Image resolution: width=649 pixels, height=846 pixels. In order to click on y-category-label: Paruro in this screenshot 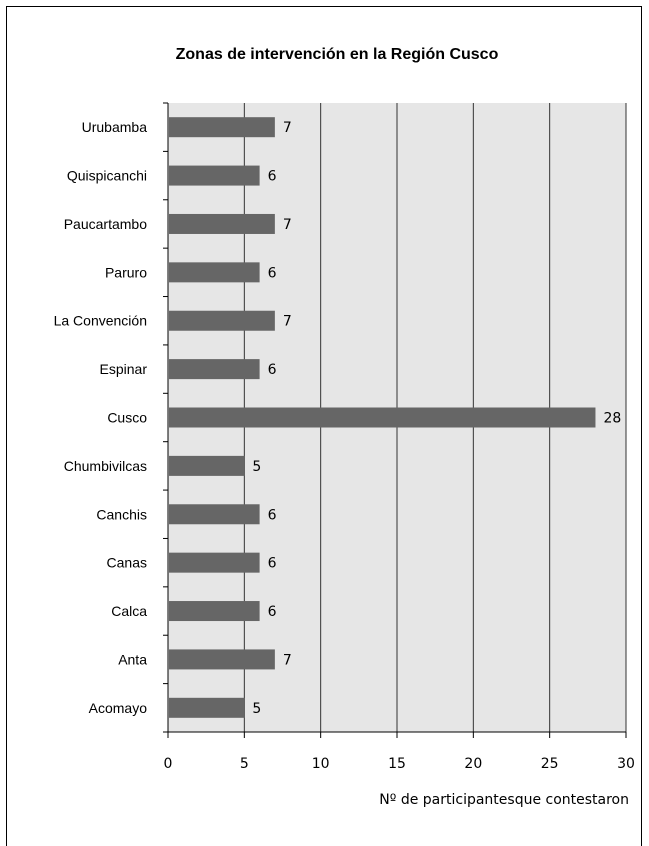, I will do `click(126, 272)`.